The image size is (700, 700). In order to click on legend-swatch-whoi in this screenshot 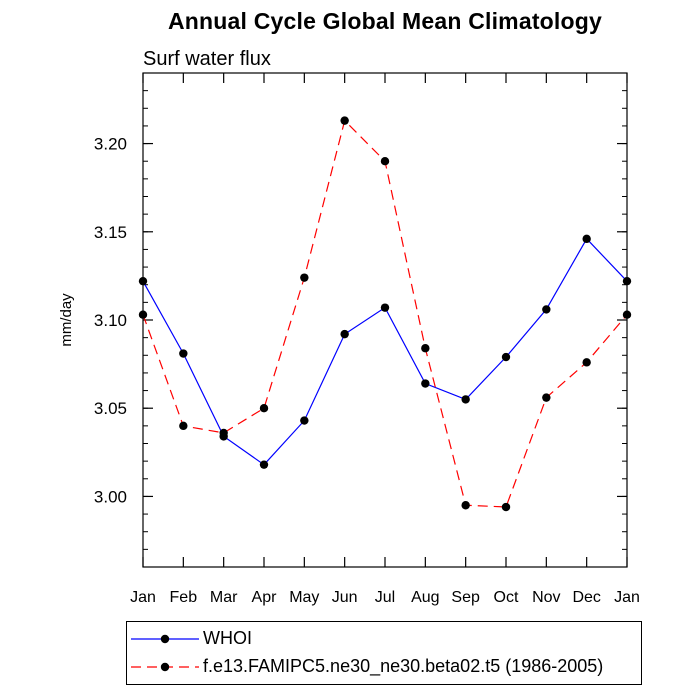, I will do `click(165, 639)`.